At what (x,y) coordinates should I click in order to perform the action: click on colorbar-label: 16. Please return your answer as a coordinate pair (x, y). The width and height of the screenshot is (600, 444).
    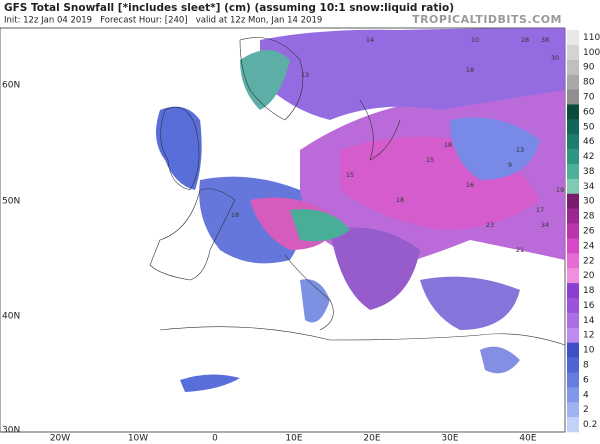
    Looking at the image, I should click on (589, 306).